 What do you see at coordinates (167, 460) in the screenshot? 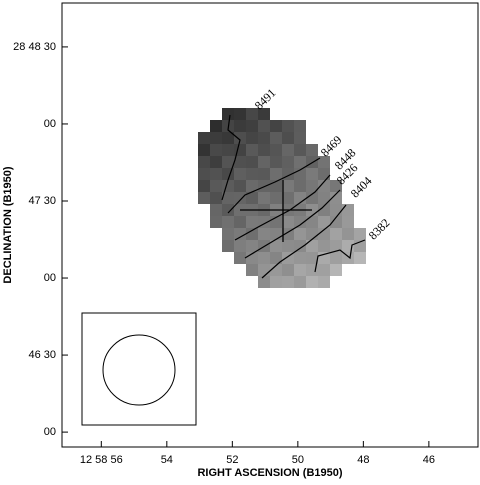
I see `x-tick-label: 54` at bounding box center [167, 460].